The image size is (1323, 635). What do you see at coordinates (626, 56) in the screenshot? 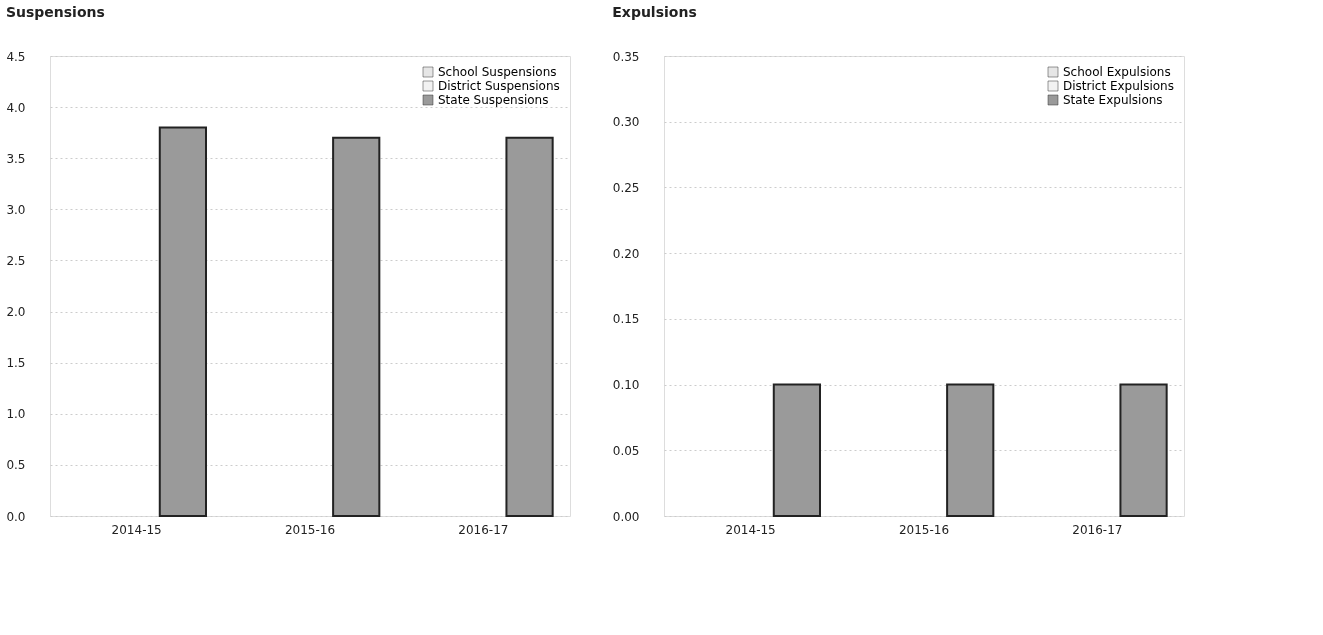
I see `y-tick-label: 0.35` at bounding box center [626, 56].